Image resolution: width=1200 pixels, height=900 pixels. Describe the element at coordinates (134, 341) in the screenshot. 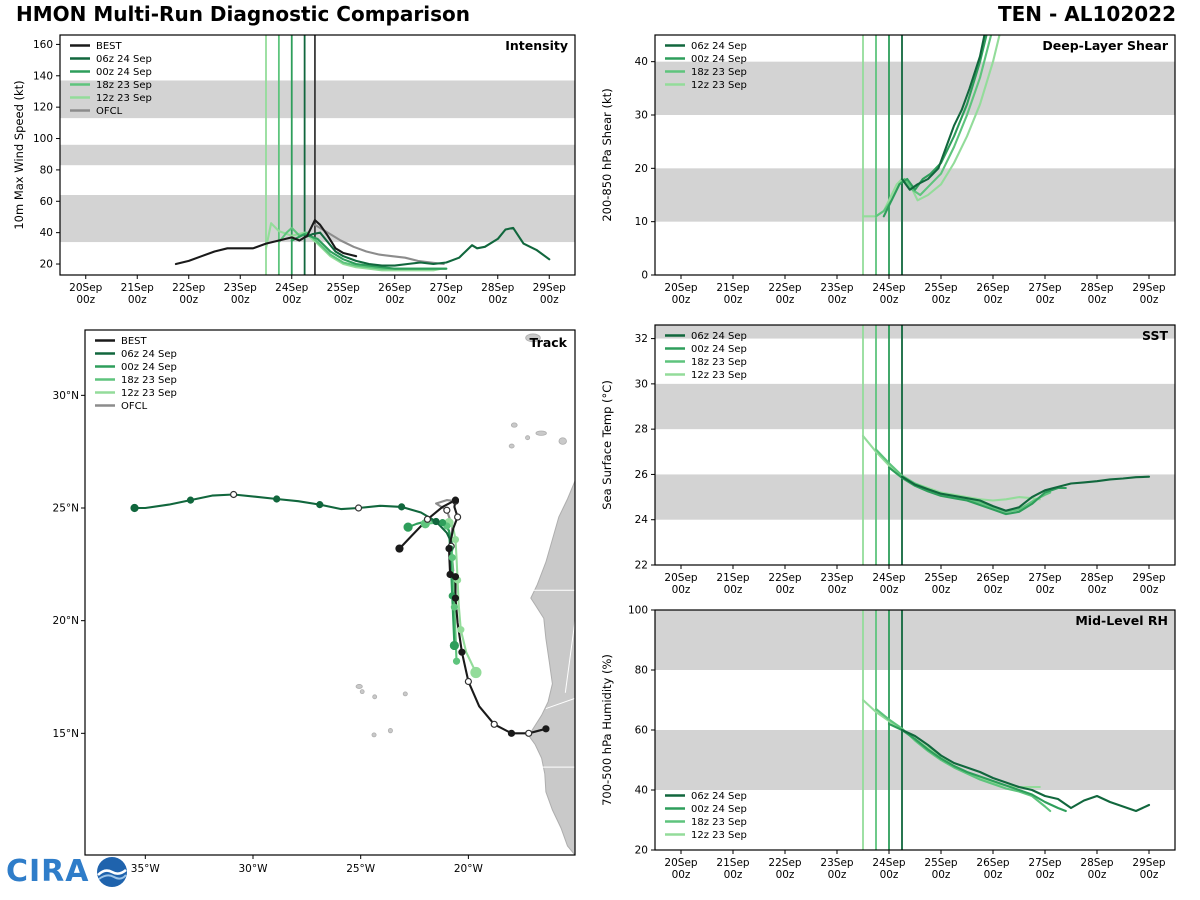

I see `legend-label: BEST` at that location.